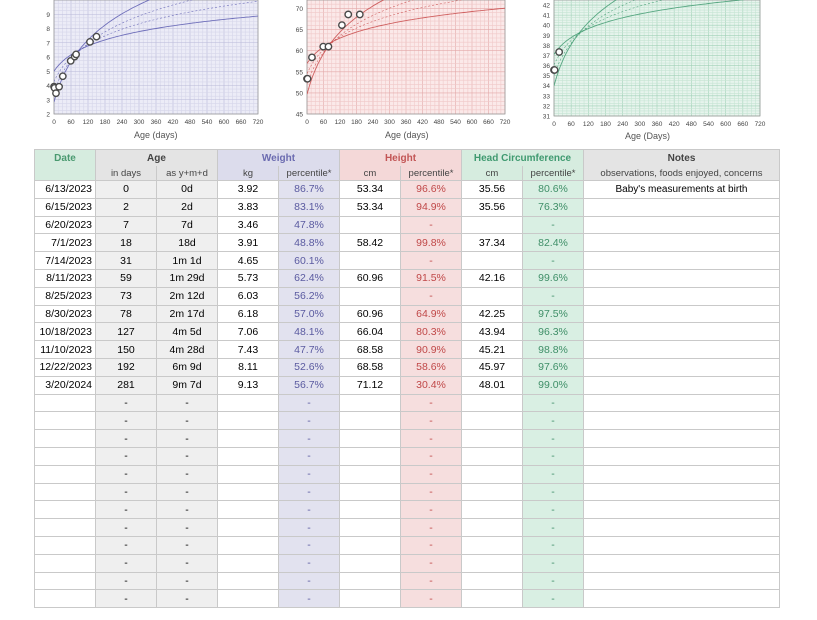  I want to click on weight-kg-cell: 7.43, so click(248, 349).